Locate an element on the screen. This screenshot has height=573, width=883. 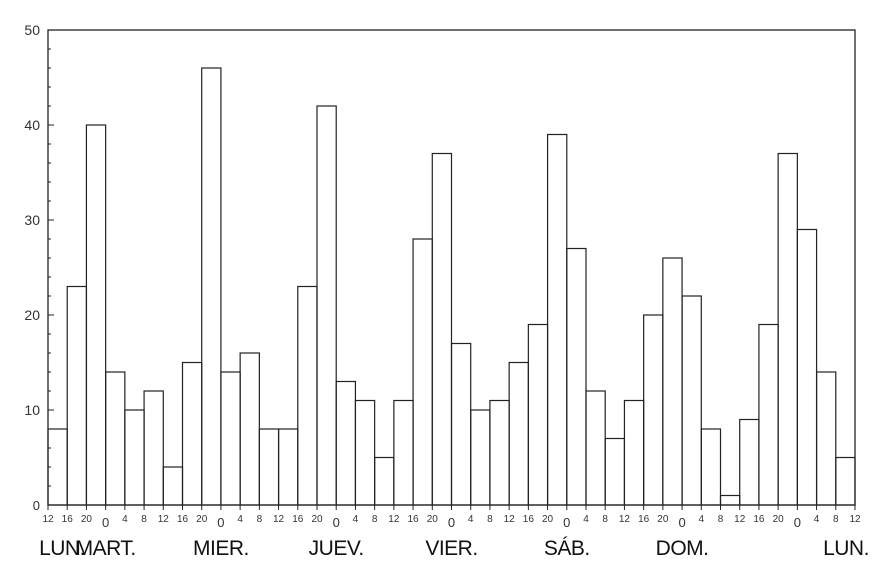
y-tick-label: 10 is located at coordinates (32, 410).